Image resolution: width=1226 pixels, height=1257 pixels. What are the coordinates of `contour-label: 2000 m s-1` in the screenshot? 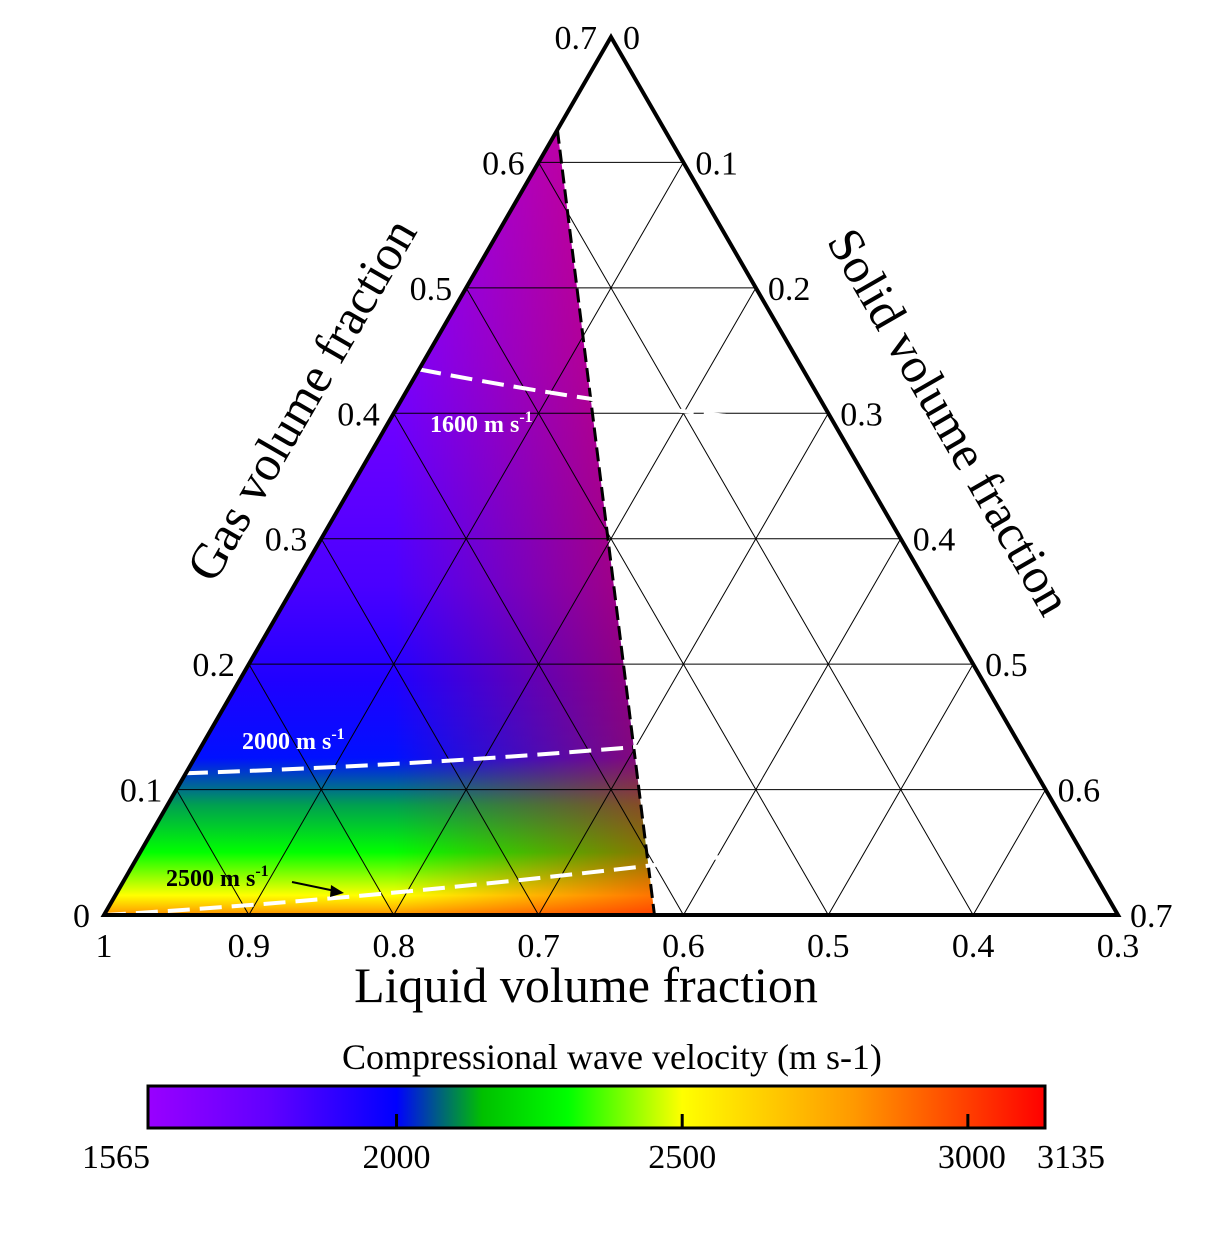 It's located at (293, 740).